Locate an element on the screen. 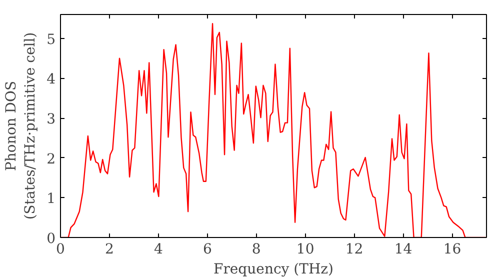  y-tick-label: 0 is located at coordinates (51, 239).